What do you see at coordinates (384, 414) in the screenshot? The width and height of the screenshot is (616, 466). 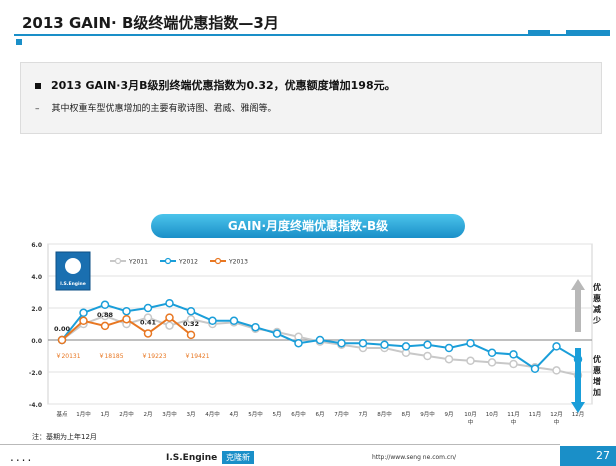 I see `x-tick-label: 8月中` at bounding box center [384, 414].